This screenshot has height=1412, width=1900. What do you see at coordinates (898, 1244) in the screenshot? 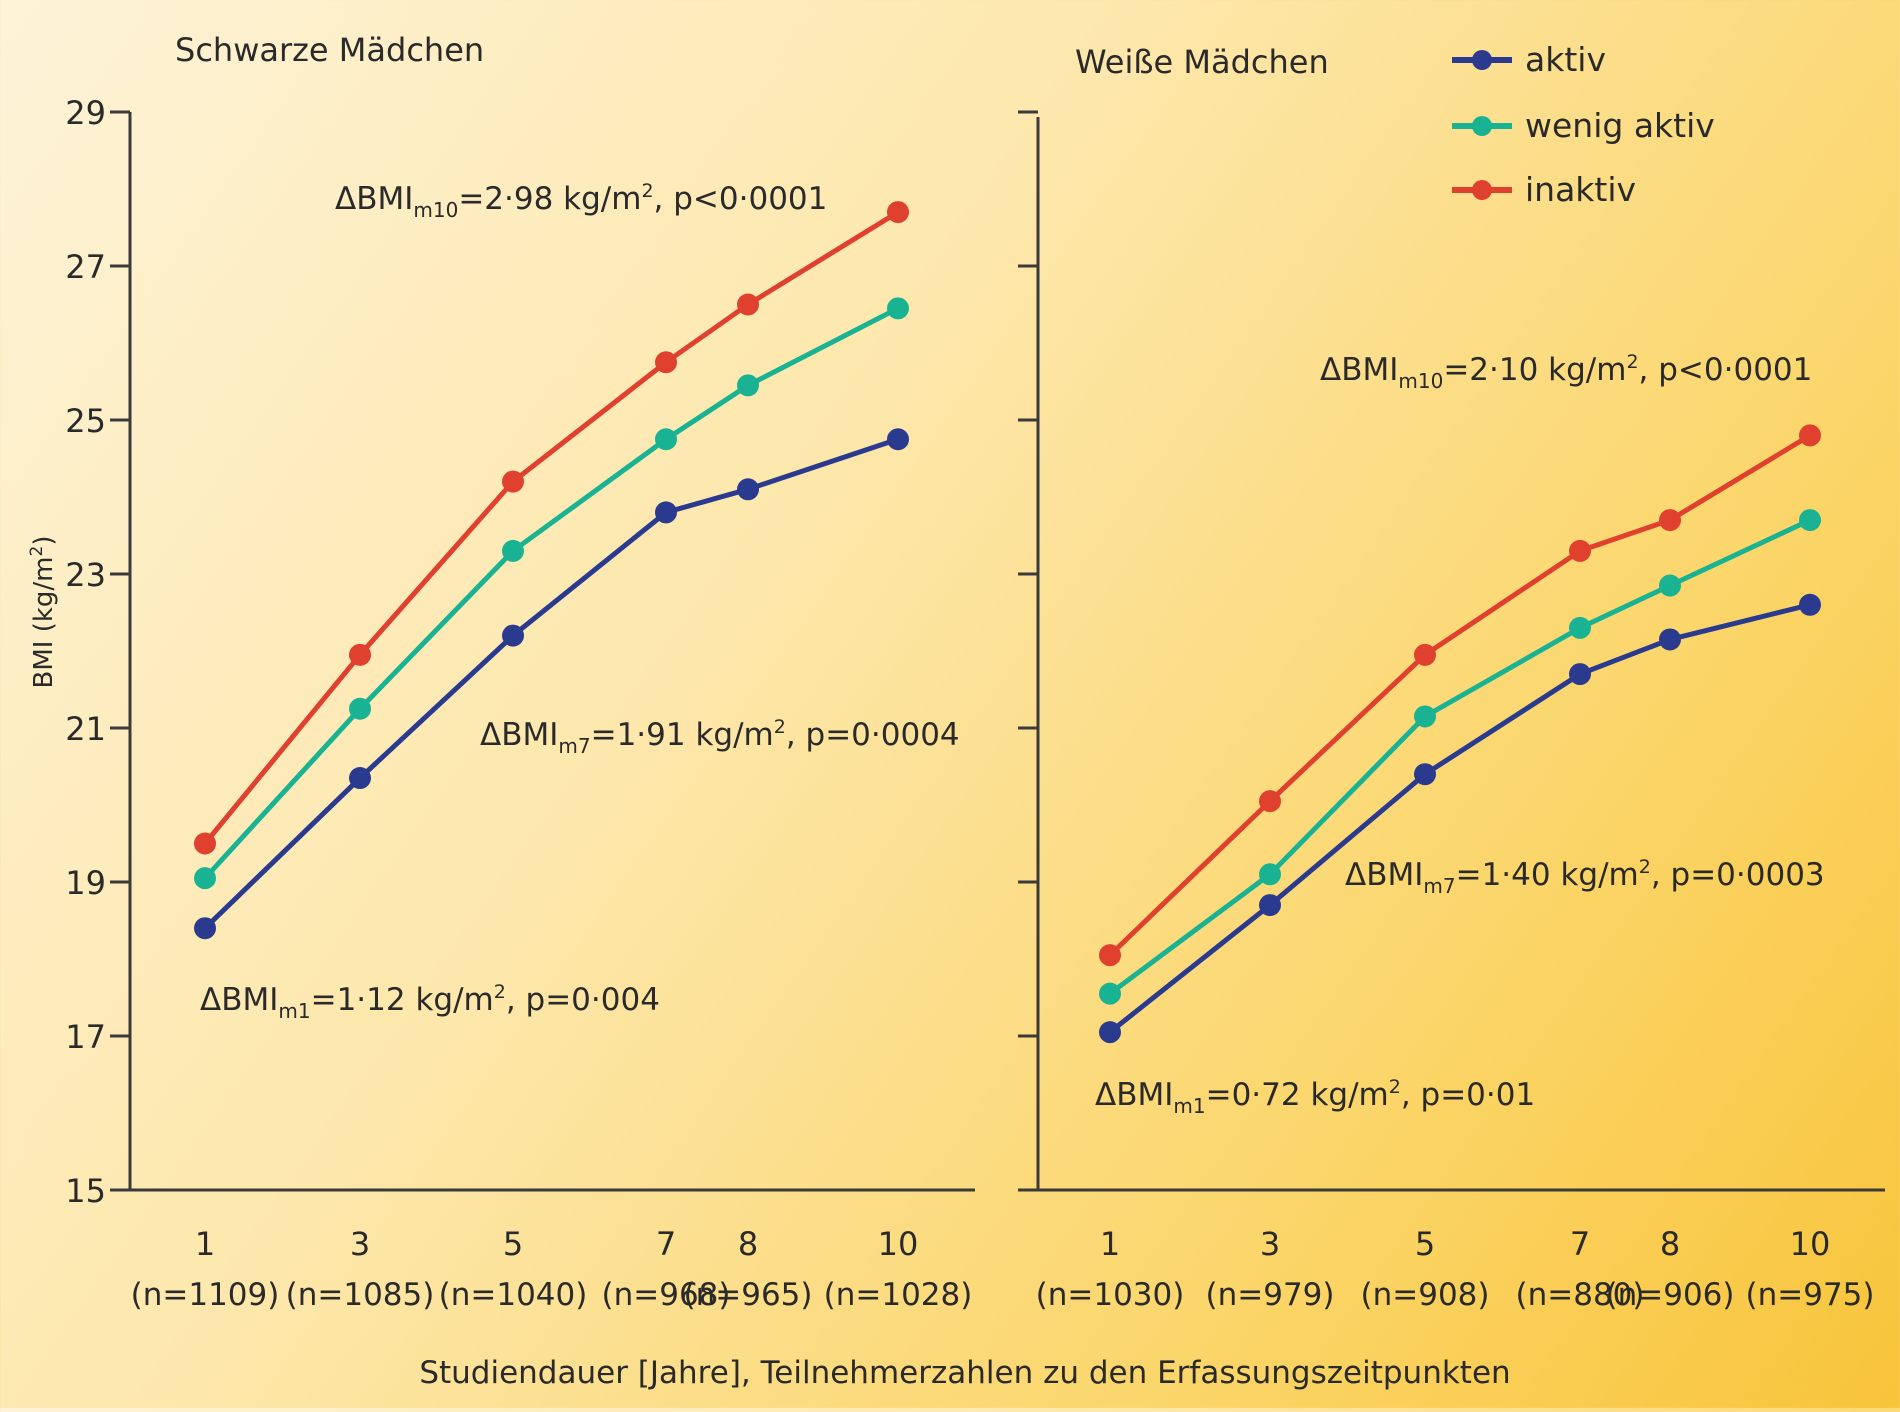
I see `x-tick-label-left-10: 10` at bounding box center [898, 1244].